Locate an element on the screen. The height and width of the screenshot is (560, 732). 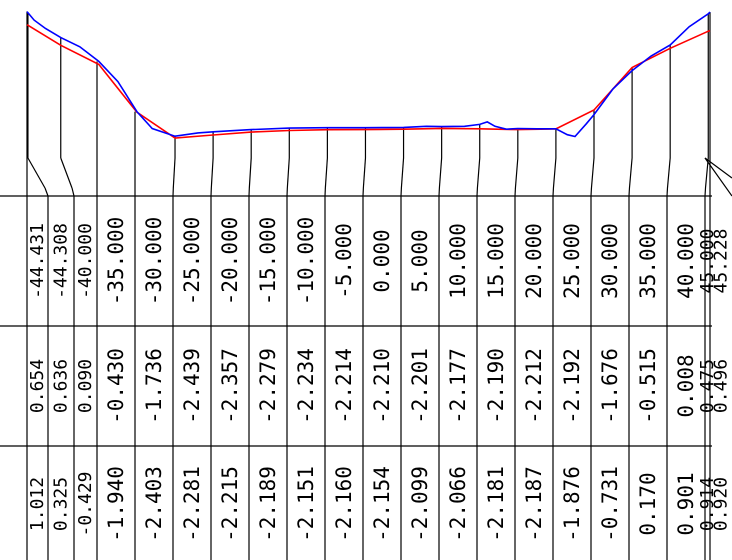
offset-value: 10.000 is located at coordinates (458, 261).